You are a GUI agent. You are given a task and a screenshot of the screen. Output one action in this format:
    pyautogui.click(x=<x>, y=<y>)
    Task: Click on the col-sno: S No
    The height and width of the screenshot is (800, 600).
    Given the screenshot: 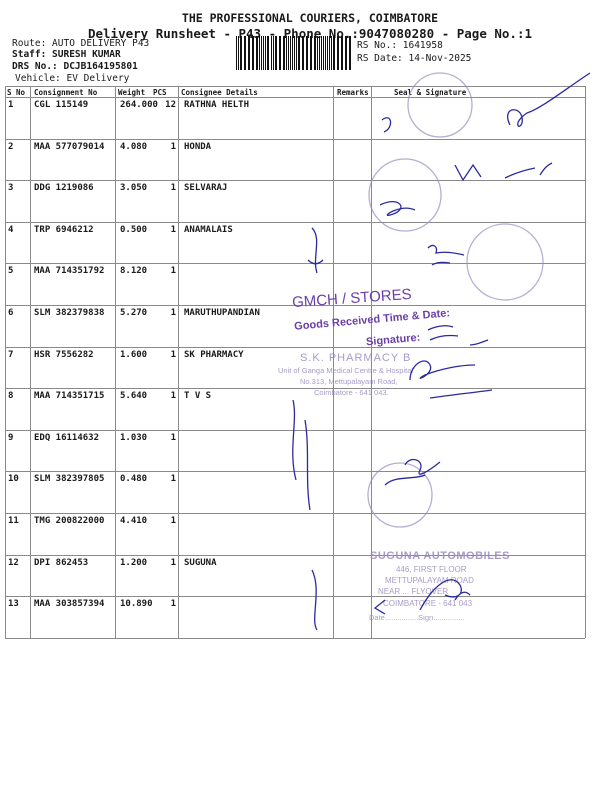 What is the action you would take?
    pyautogui.click(x=16, y=92)
    